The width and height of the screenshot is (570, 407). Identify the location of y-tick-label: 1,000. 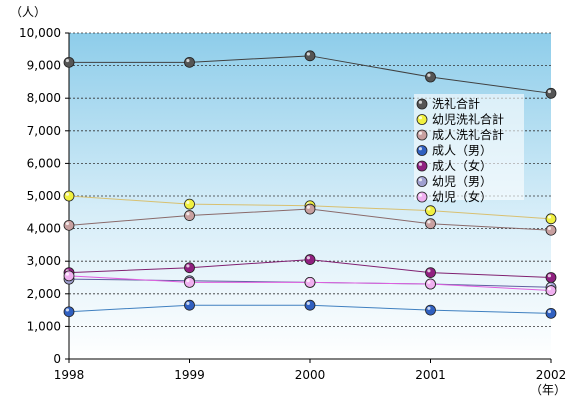
(44, 326).